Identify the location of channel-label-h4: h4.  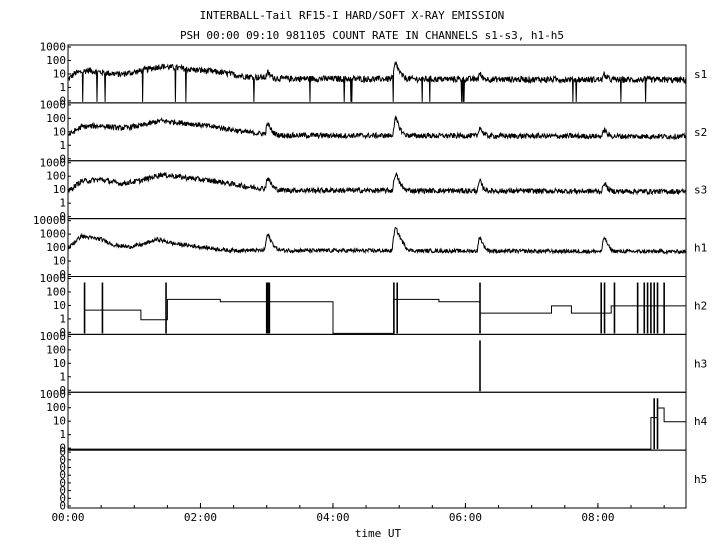
(701, 421).